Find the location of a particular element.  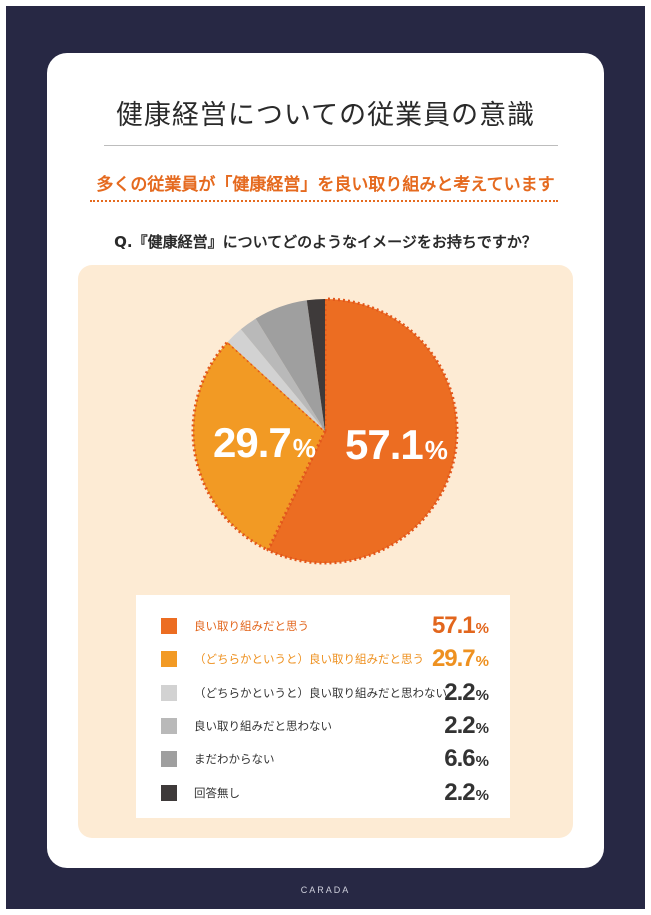

title-divider is located at coordinates (331, 145).